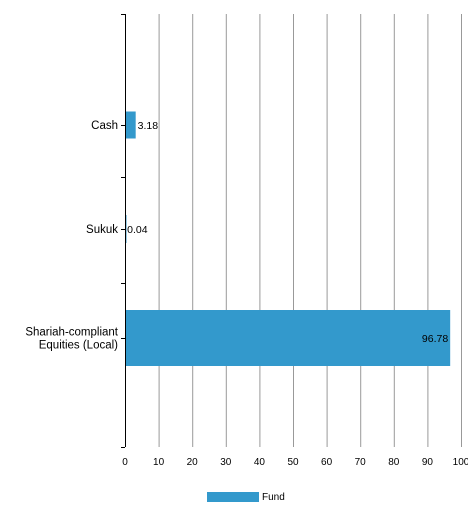 The height and width of the screenshot is (505, 468). Describe the element at coordinates (293, 462) in the screenshot. I see `x-tick-label-50: 50` at that location.